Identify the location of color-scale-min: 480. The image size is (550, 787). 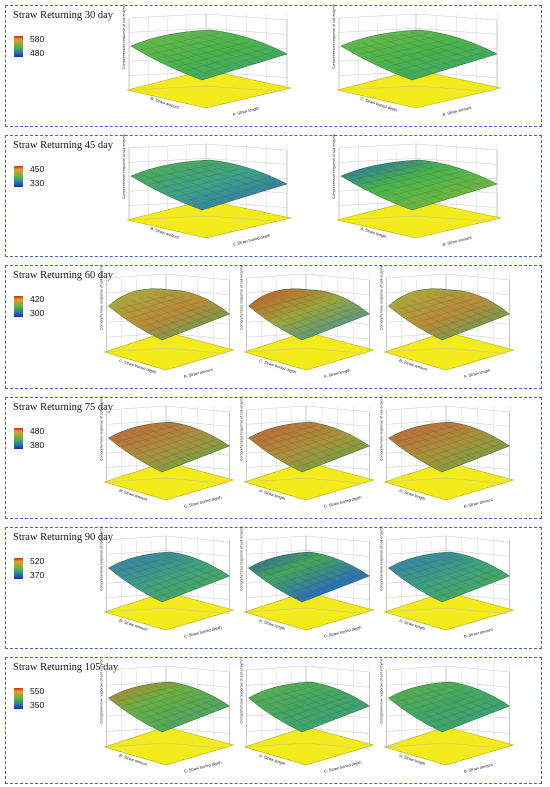
(37, 53).